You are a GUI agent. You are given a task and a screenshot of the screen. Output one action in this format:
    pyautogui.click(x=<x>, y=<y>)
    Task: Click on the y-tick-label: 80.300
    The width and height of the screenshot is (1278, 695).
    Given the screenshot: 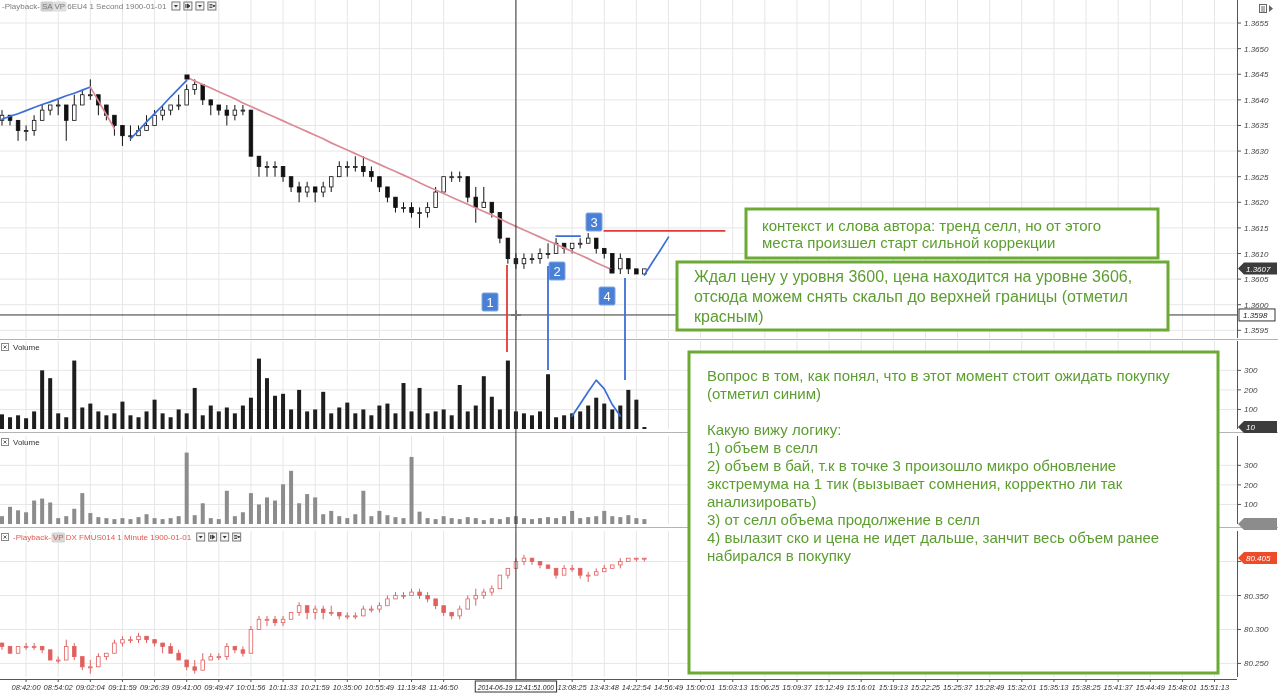 What is the action you would take?
    pyautogui.click(x=1257, y=630)
    